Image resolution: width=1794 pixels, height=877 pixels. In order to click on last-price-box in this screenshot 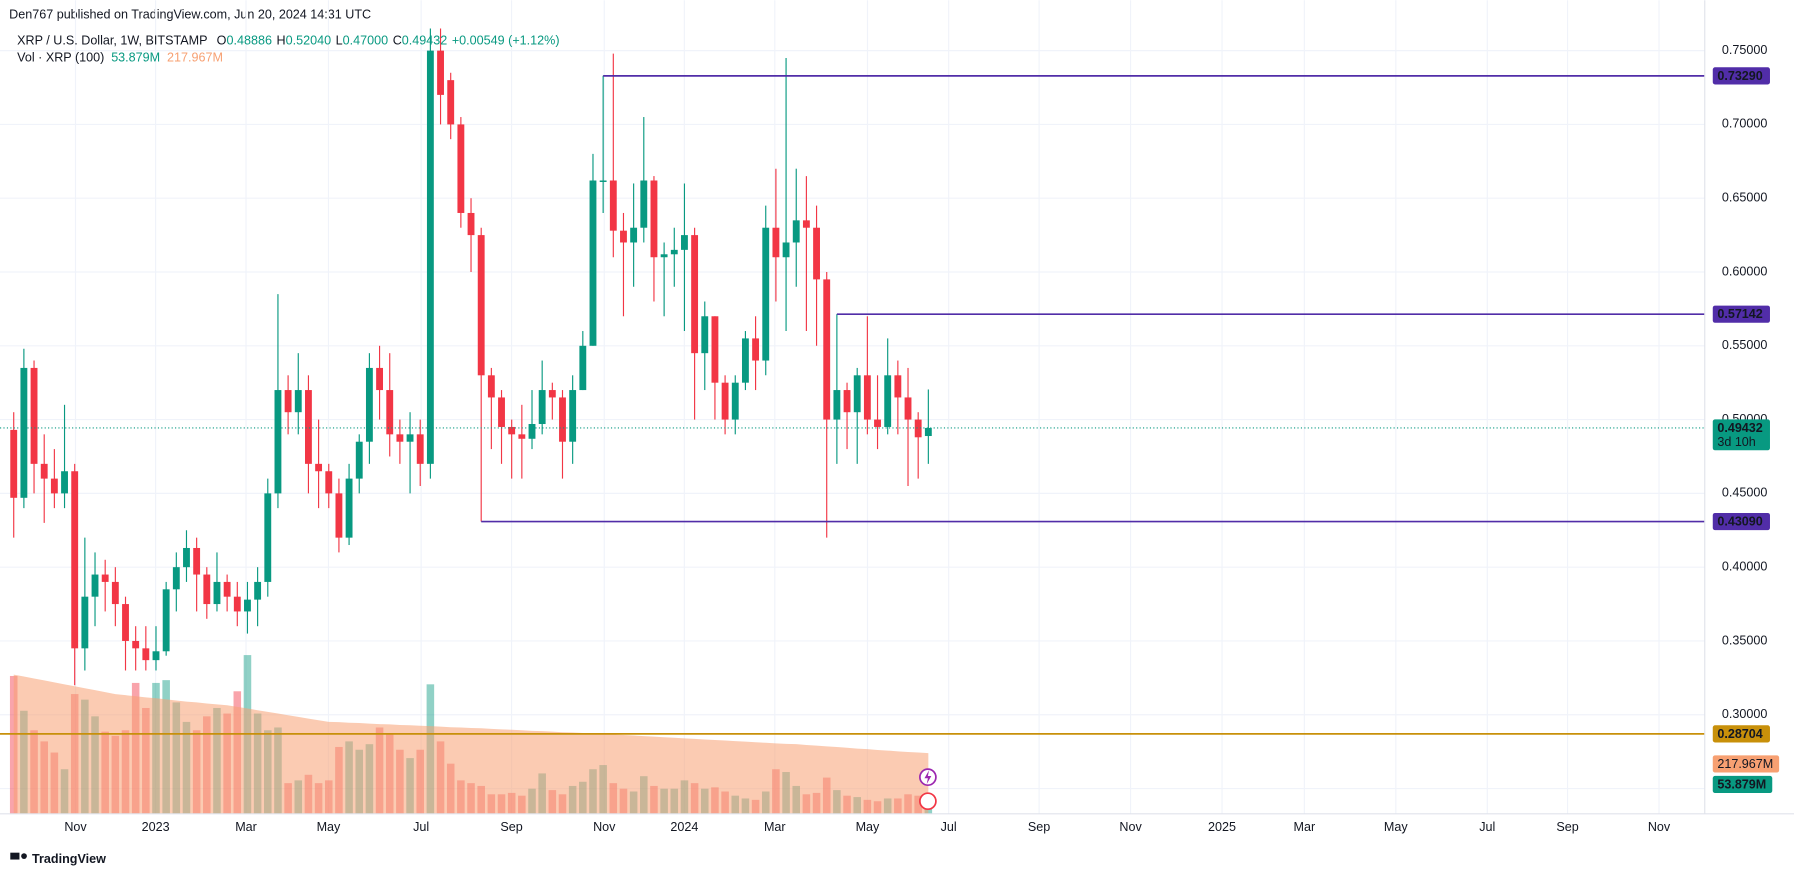, I will do `click(1741, 435)`.